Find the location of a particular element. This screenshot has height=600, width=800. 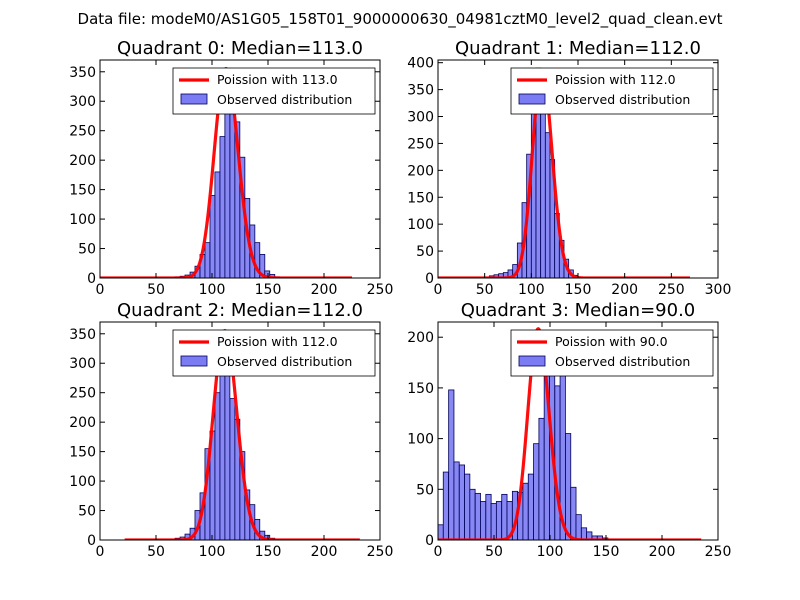

legend: Poission with 90.0 Observed distribution is located at coordinates (612, 353).